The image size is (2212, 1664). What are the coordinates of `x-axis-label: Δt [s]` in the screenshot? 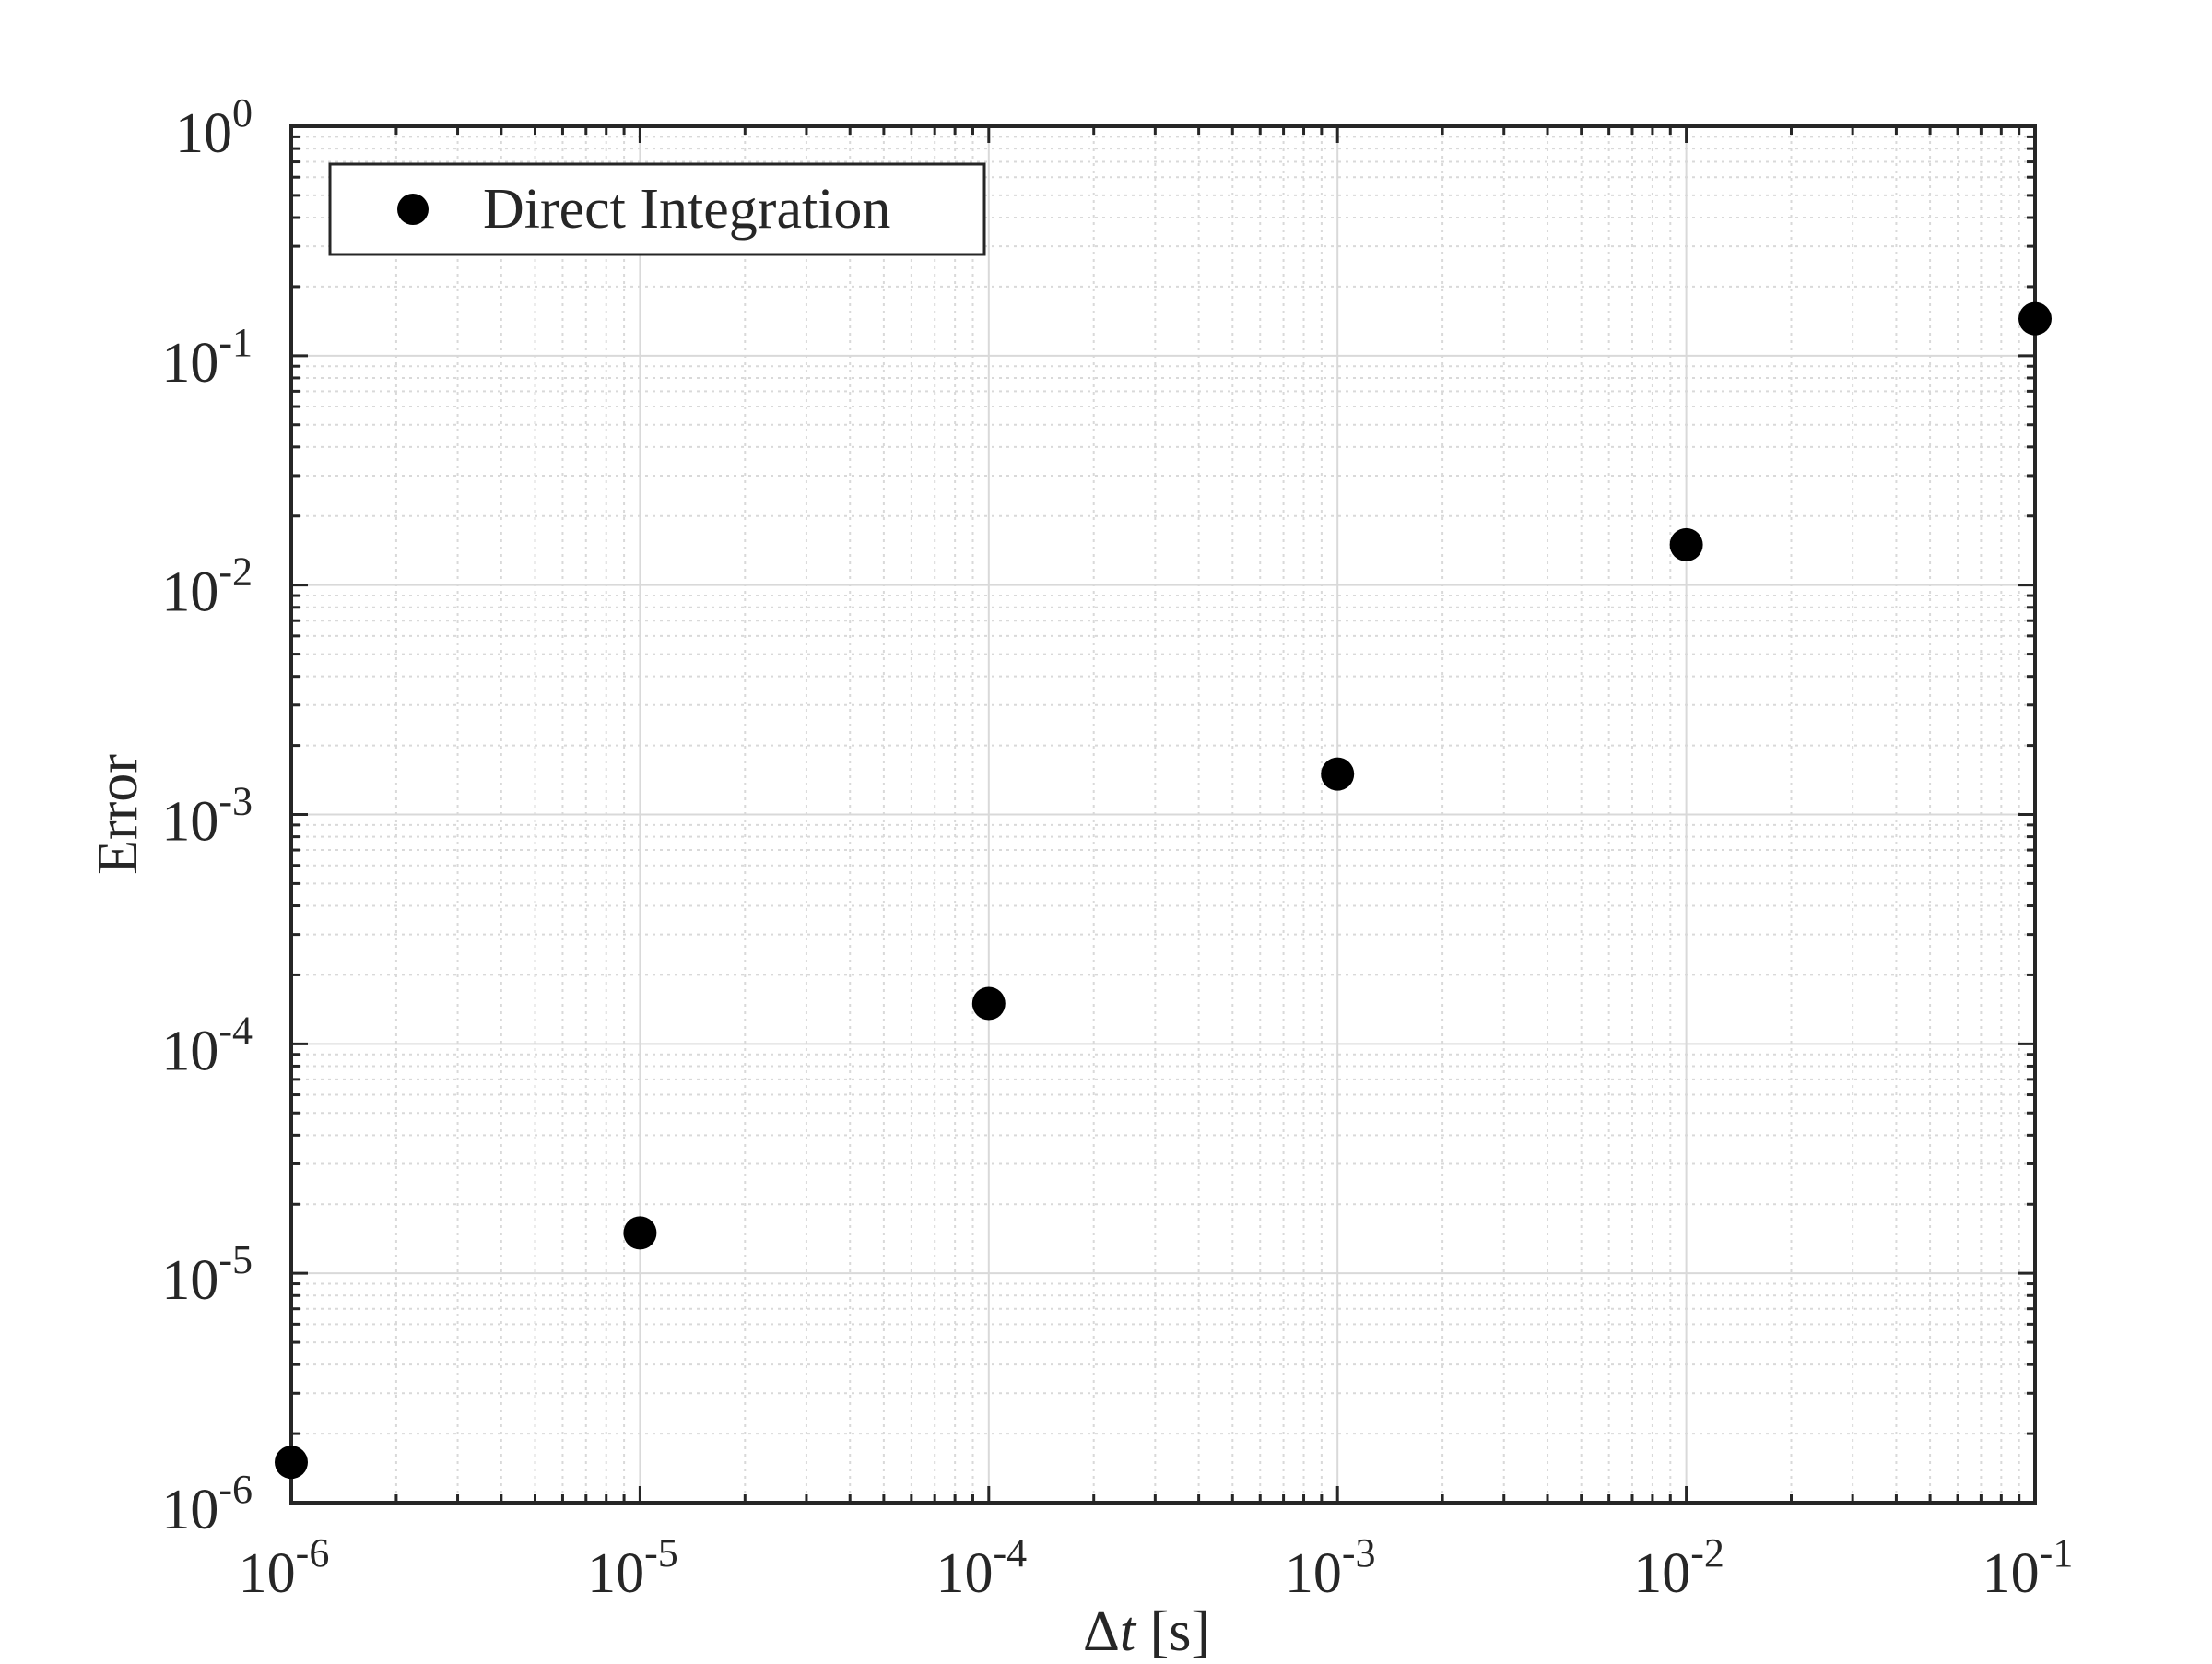 It's located at (1146, 1629).